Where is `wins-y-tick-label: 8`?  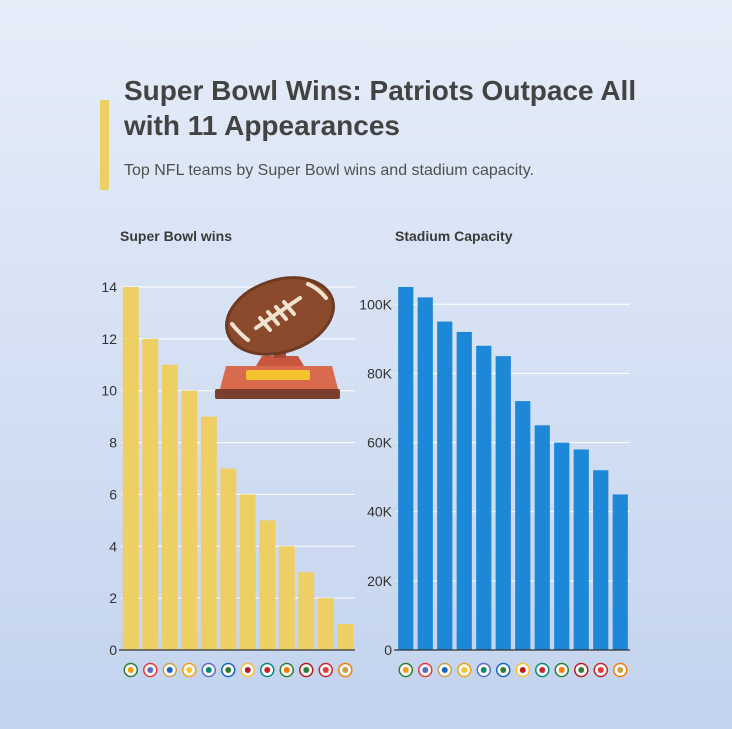 wins-y-tick-label: 8 is located at coordinates (113, 443).